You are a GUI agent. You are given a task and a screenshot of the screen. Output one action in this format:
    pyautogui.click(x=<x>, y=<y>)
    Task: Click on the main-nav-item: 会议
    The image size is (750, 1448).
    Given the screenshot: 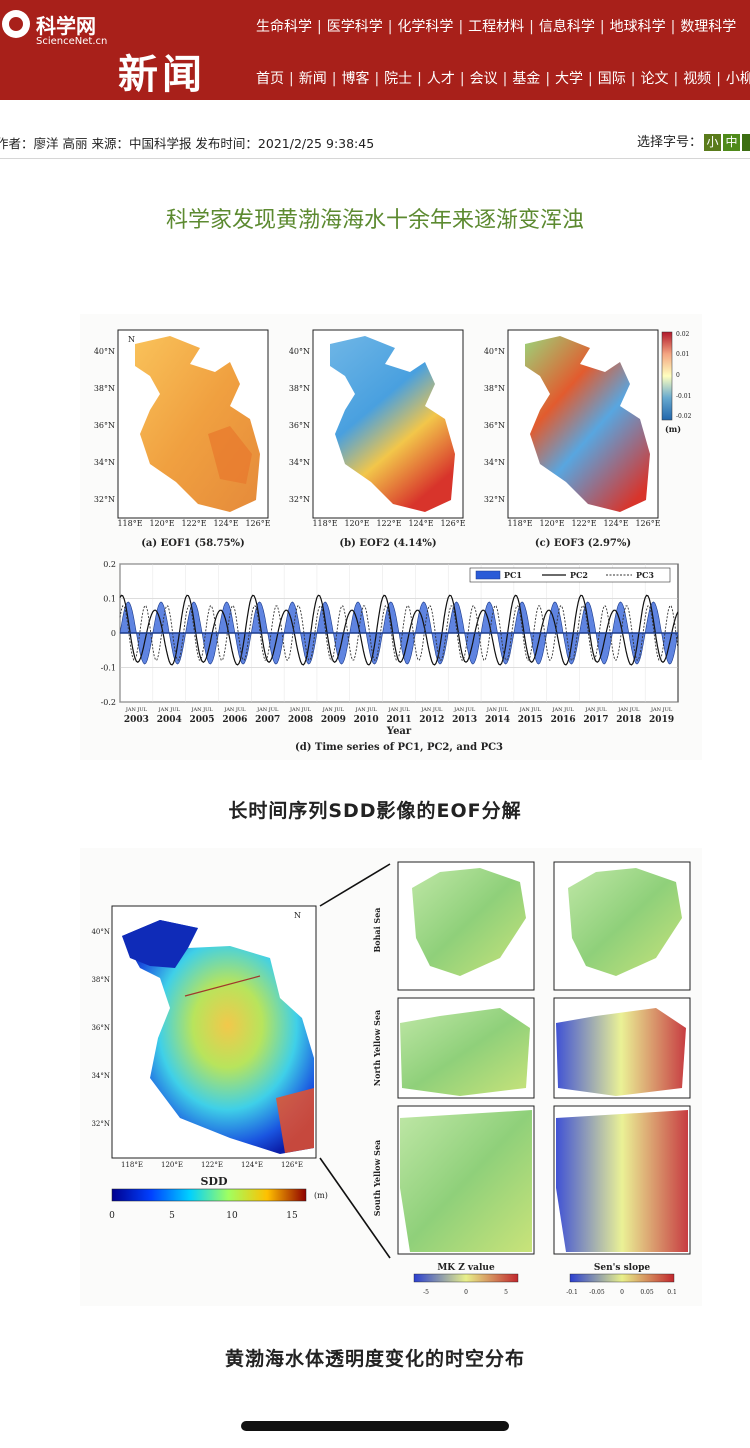 What is the action you would take?
    pyautogui.click(x=483, y=79)
    